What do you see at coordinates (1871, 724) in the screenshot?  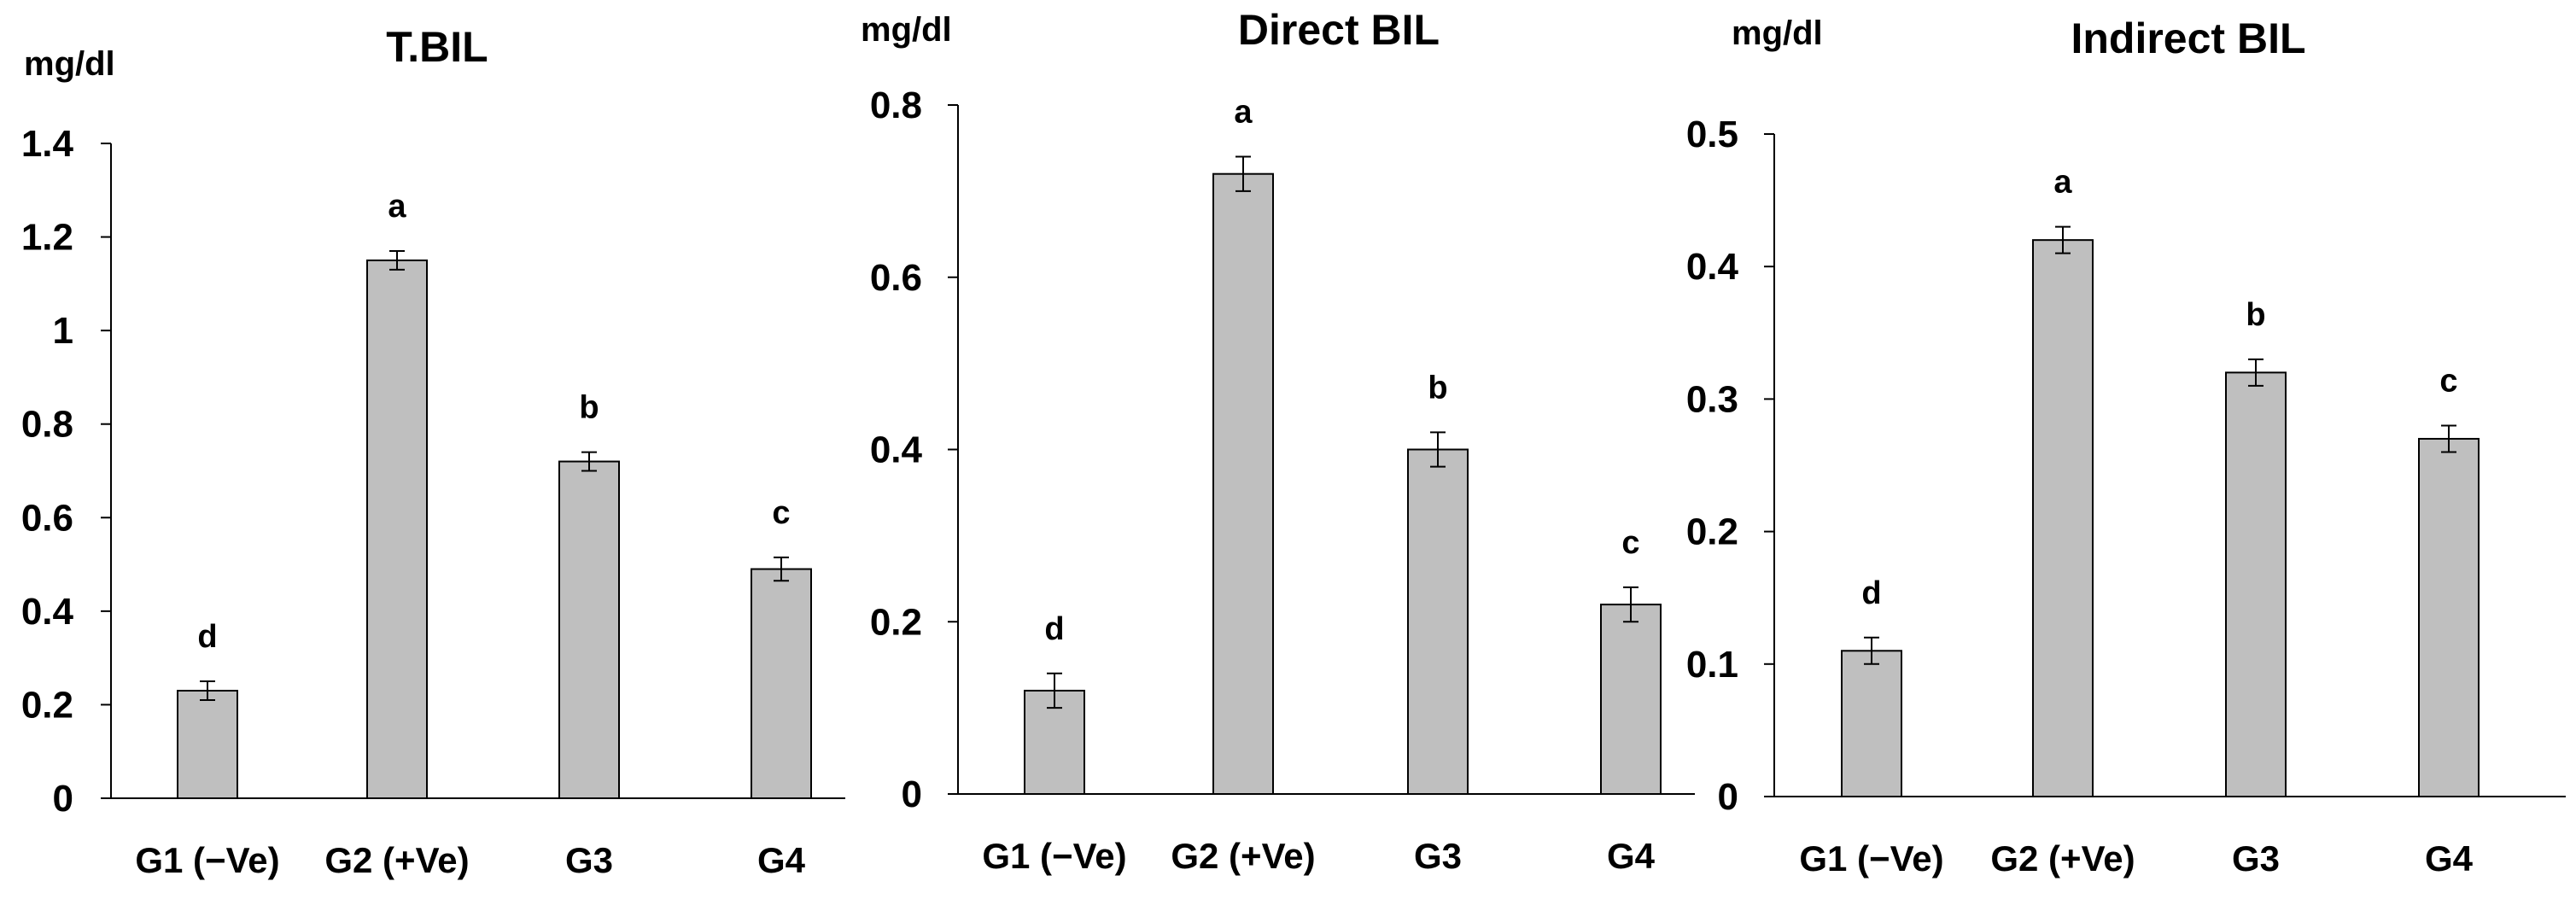 I see `indirect-bil-bar-g1` at bounding box center [1871, 724].